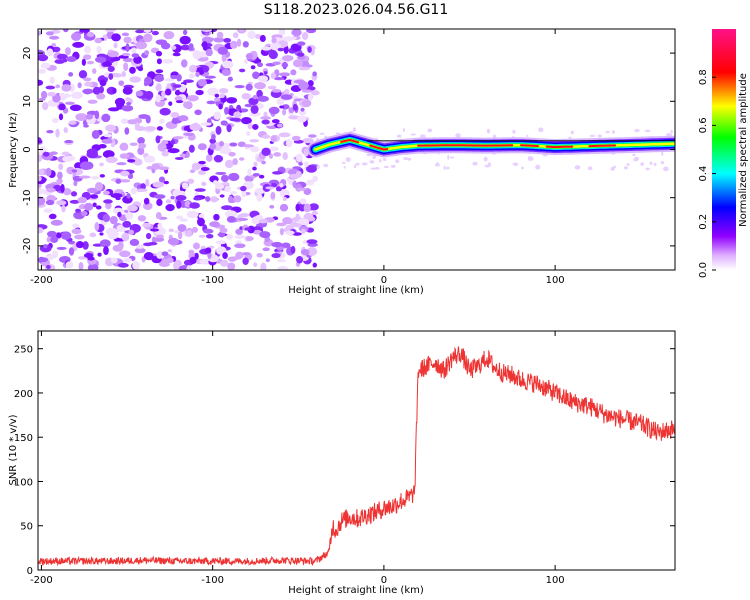 The height and width of the screenshot is (600, 750). Describe the element at coordinates (27, 246) in the screenshot. I see `y-tick-label: -20` at that location.